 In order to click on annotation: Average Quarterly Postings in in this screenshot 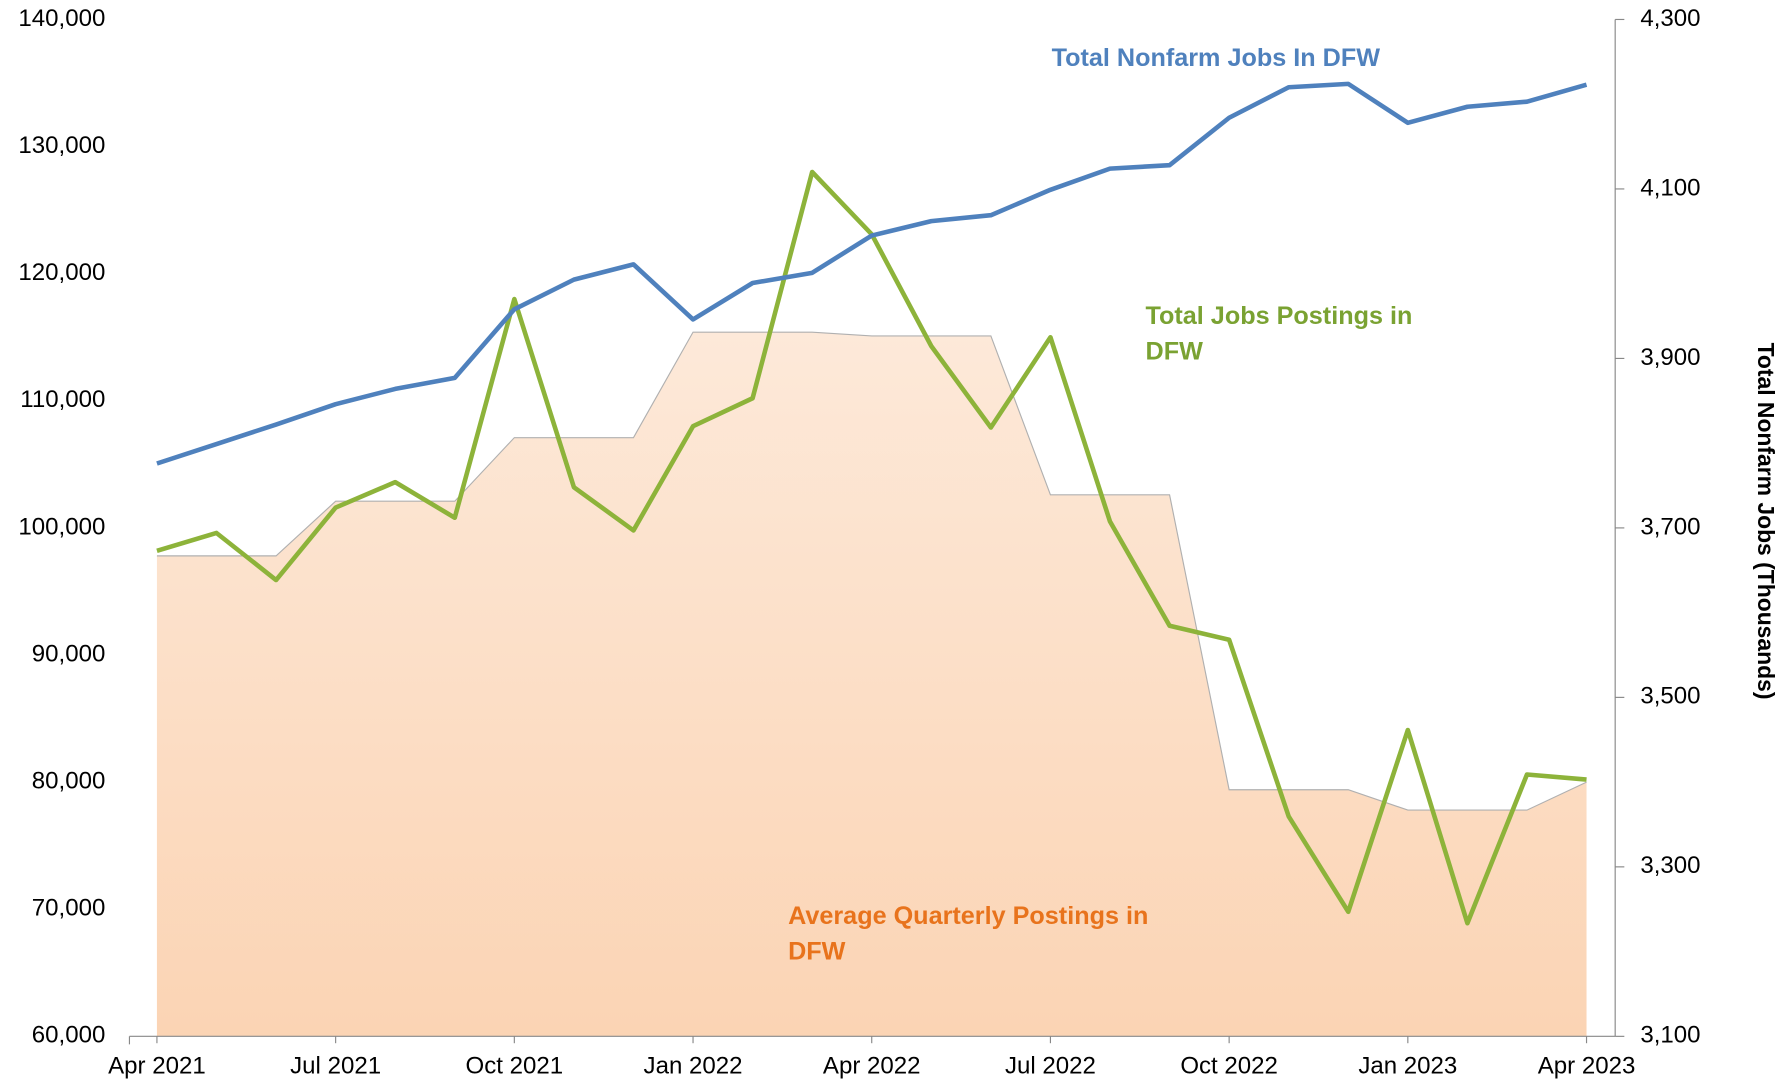, I will do `click(968, 916)`.